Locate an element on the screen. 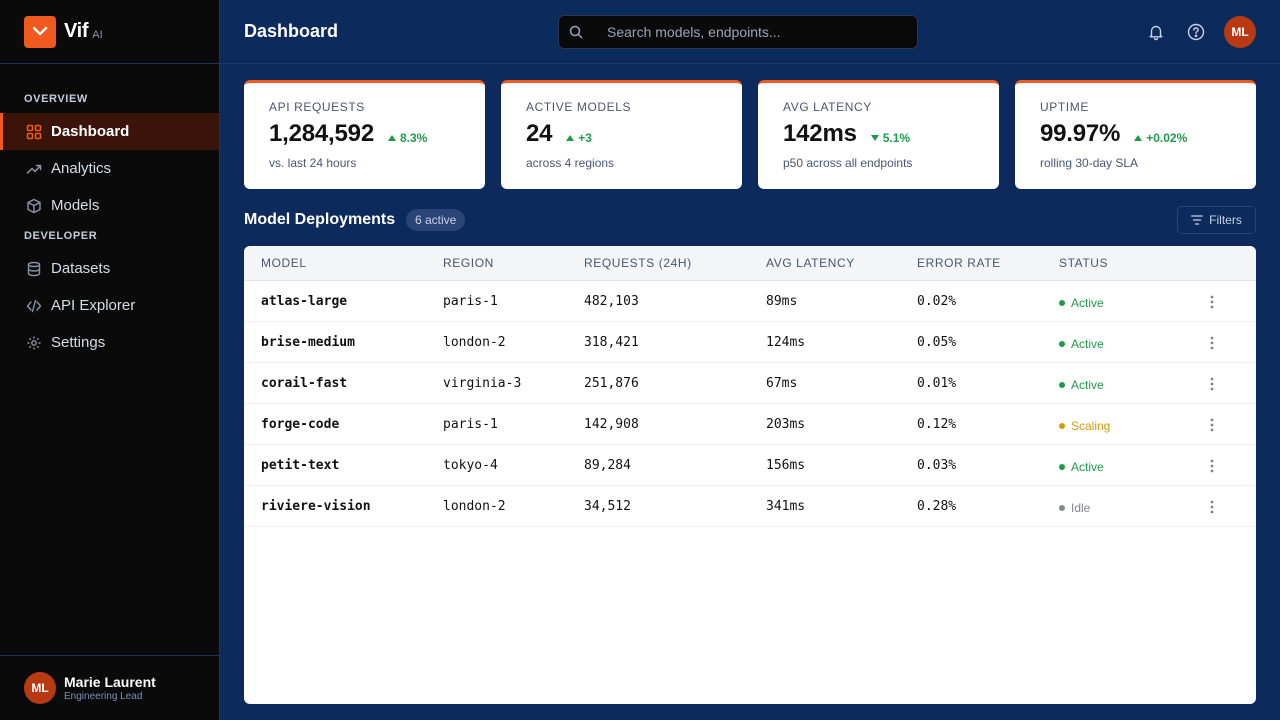 This screenshot has width=1280, height=720. cube-icon is located at coordinates (34, 206).